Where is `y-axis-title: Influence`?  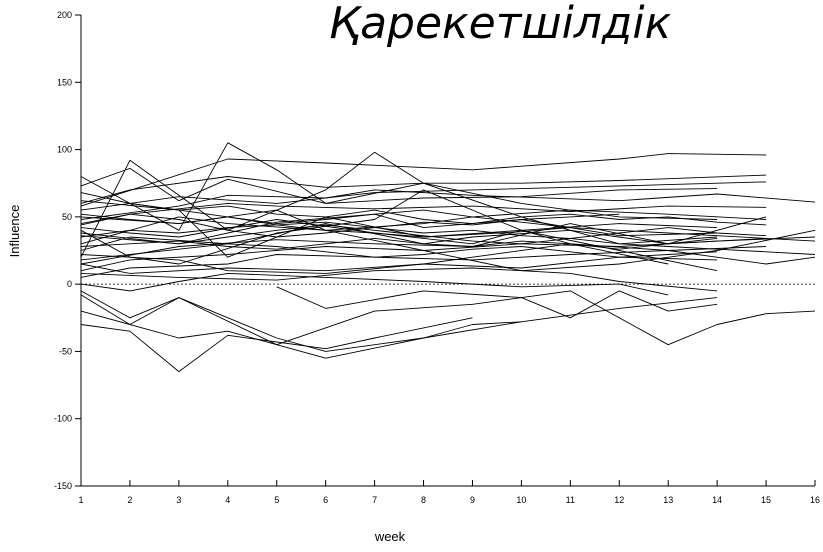
y-axis-title: Influence is located at coordinates (14, 231).